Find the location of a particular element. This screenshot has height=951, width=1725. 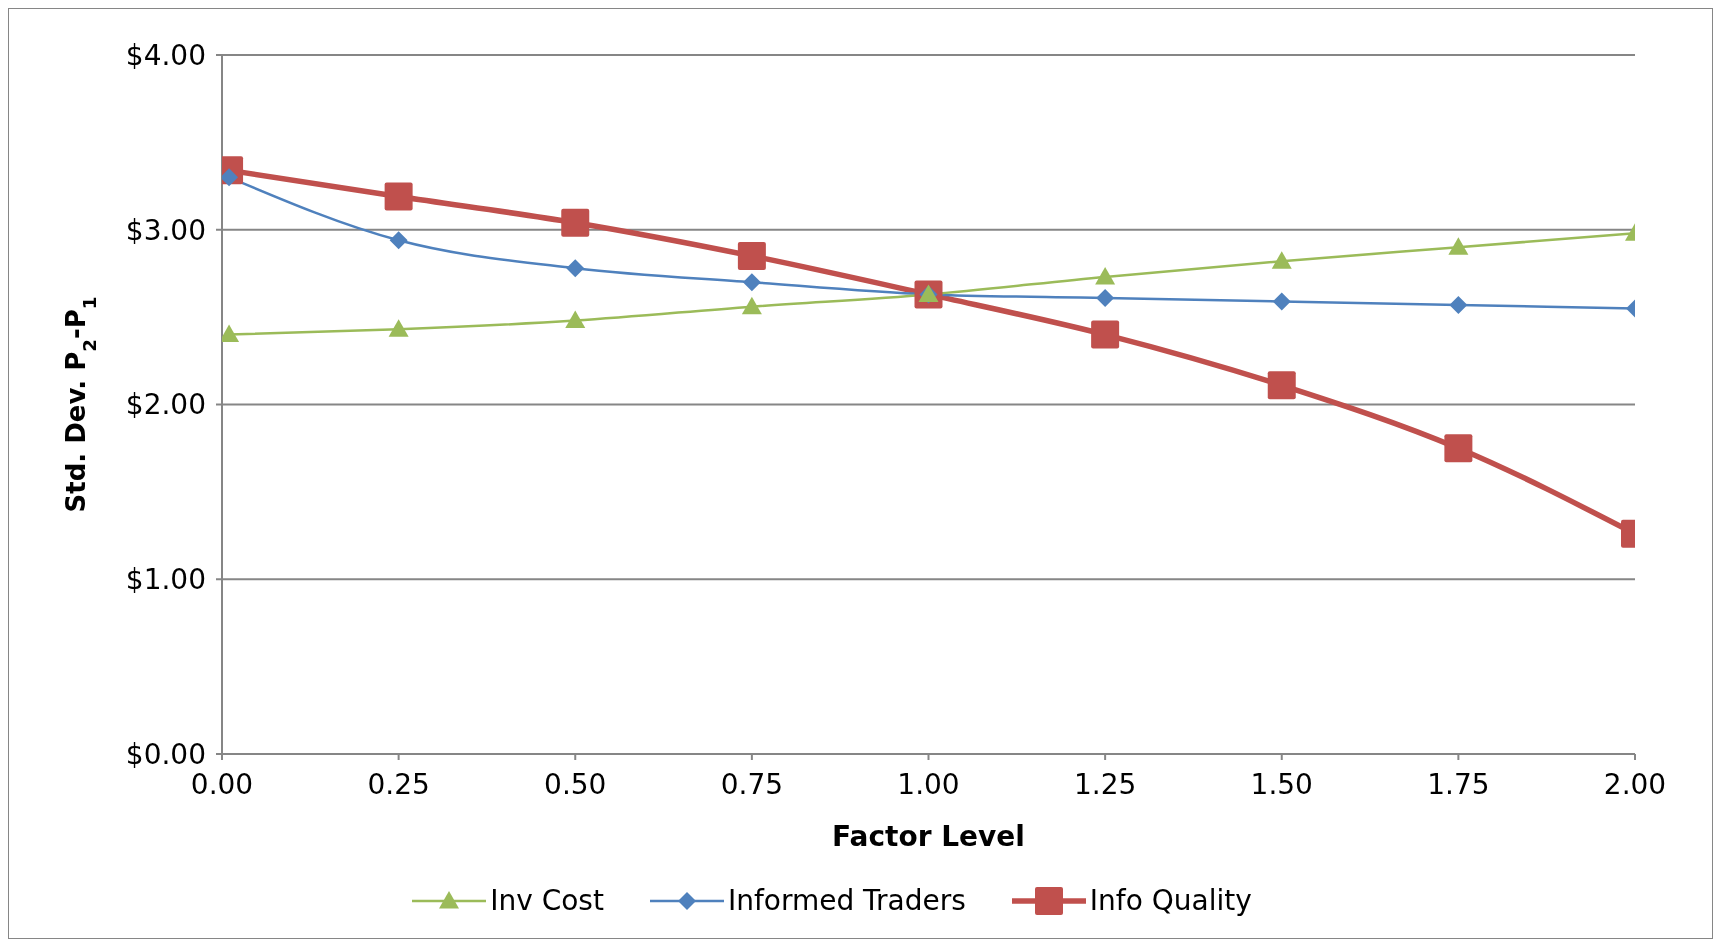

legend-label: Info Quality is located at coordinates (1170, 900).